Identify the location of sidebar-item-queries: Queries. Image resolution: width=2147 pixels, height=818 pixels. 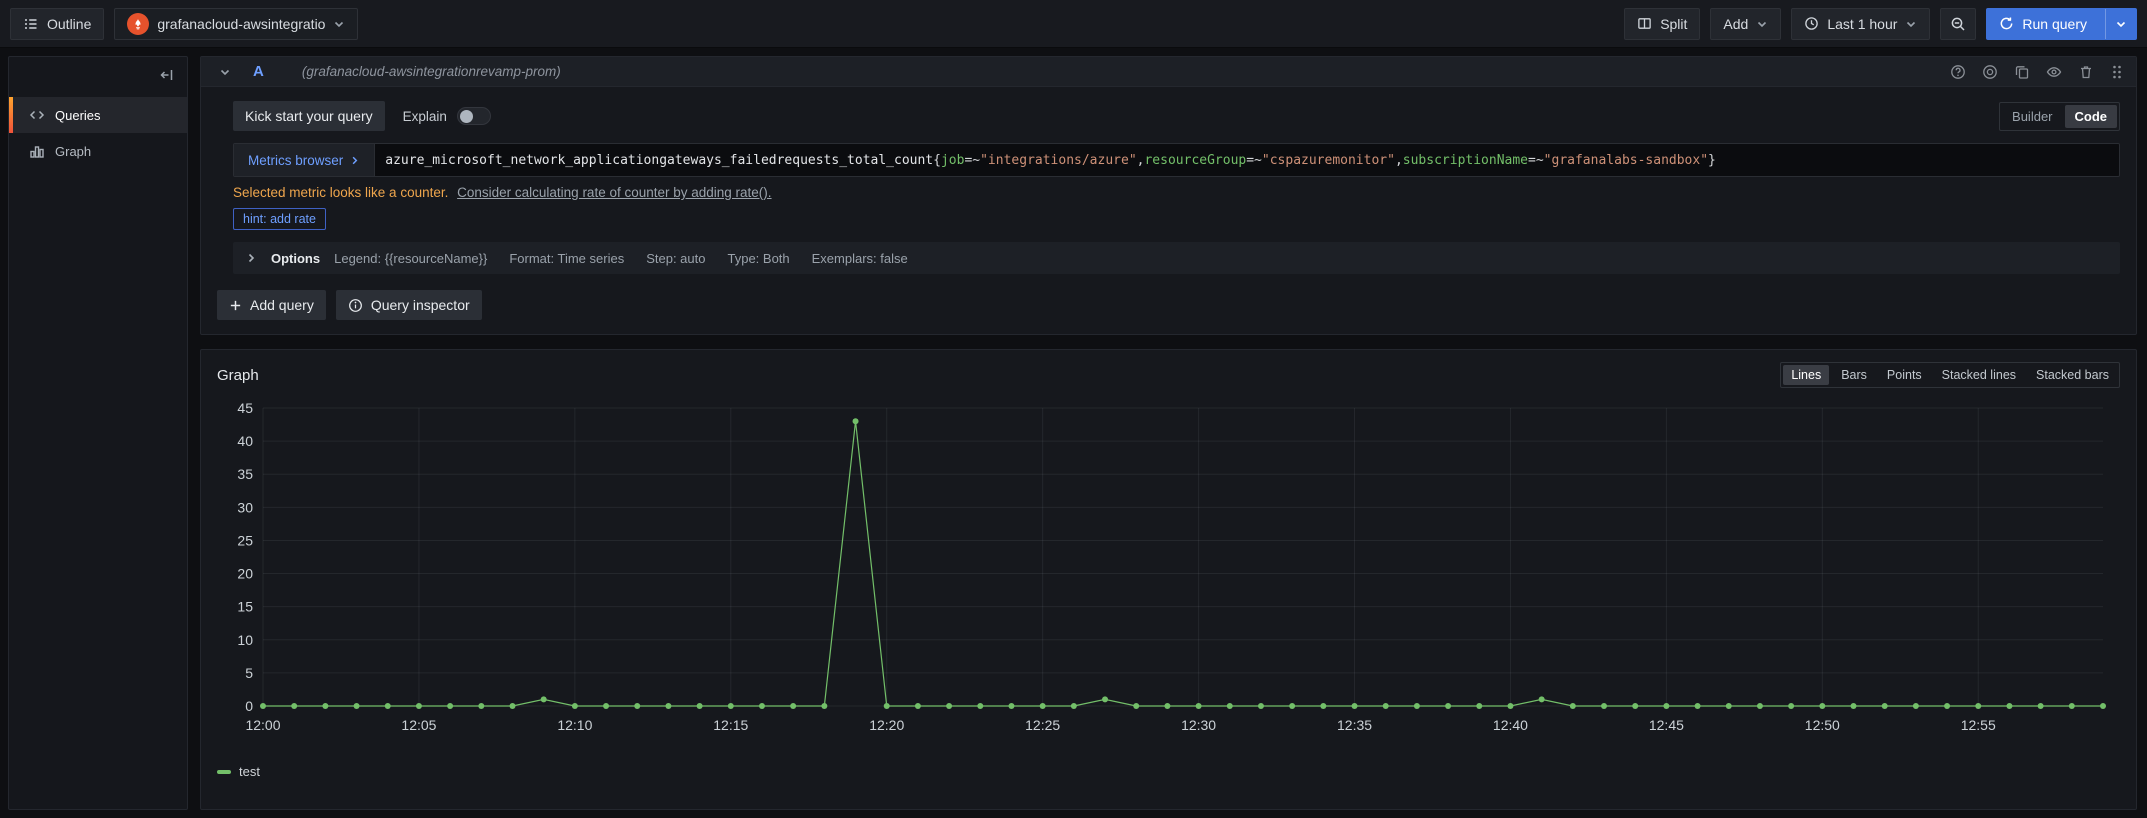
(98, 115).